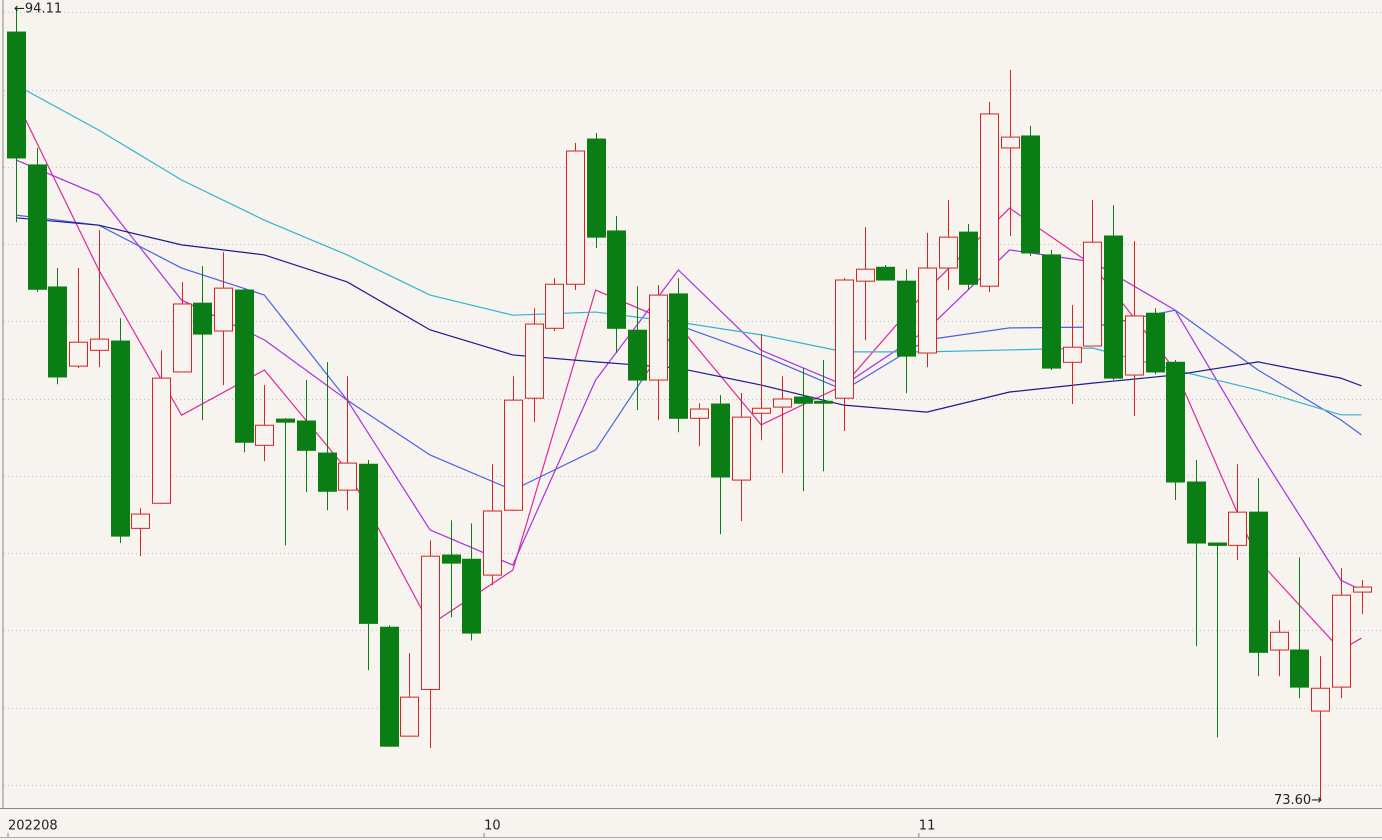 The width and height of the screenshot is (1382, 840). What do you see at coordinates (492, 826) in the screenshot?
I see `x-tick-label: 10` at bounding box center [492, 826].